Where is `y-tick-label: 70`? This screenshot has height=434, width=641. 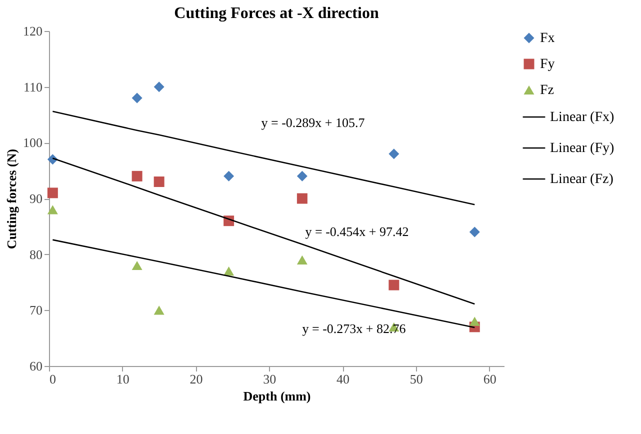
y-tick-label: 70 is located at coordinates (36, 310).